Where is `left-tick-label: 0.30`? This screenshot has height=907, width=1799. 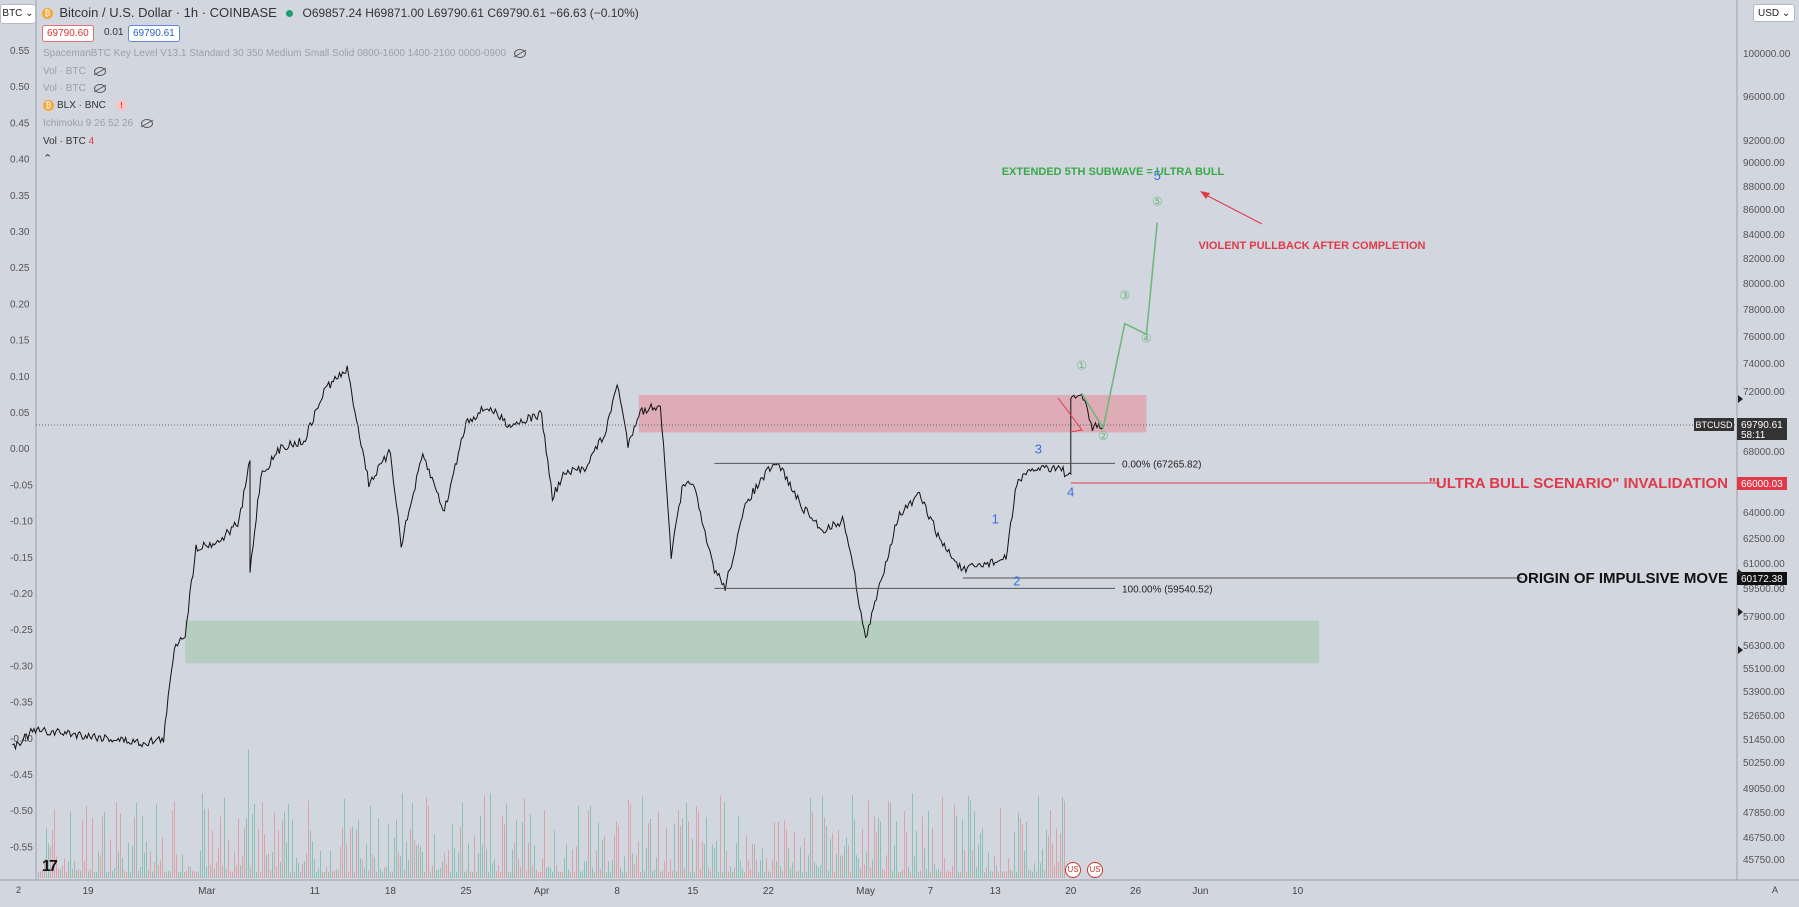 left-tick-label: 0.30 is located at coordinates (20, 232).